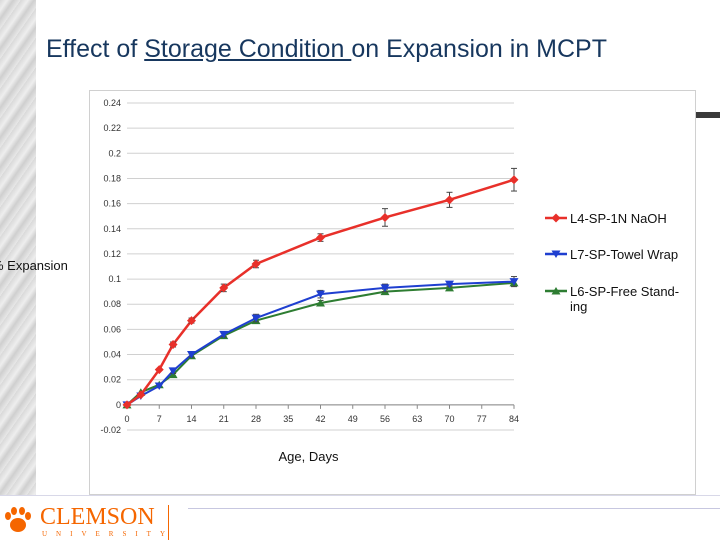 This screenshot has height=540, width=720. I want to click on footer-line, so click(454, 508).